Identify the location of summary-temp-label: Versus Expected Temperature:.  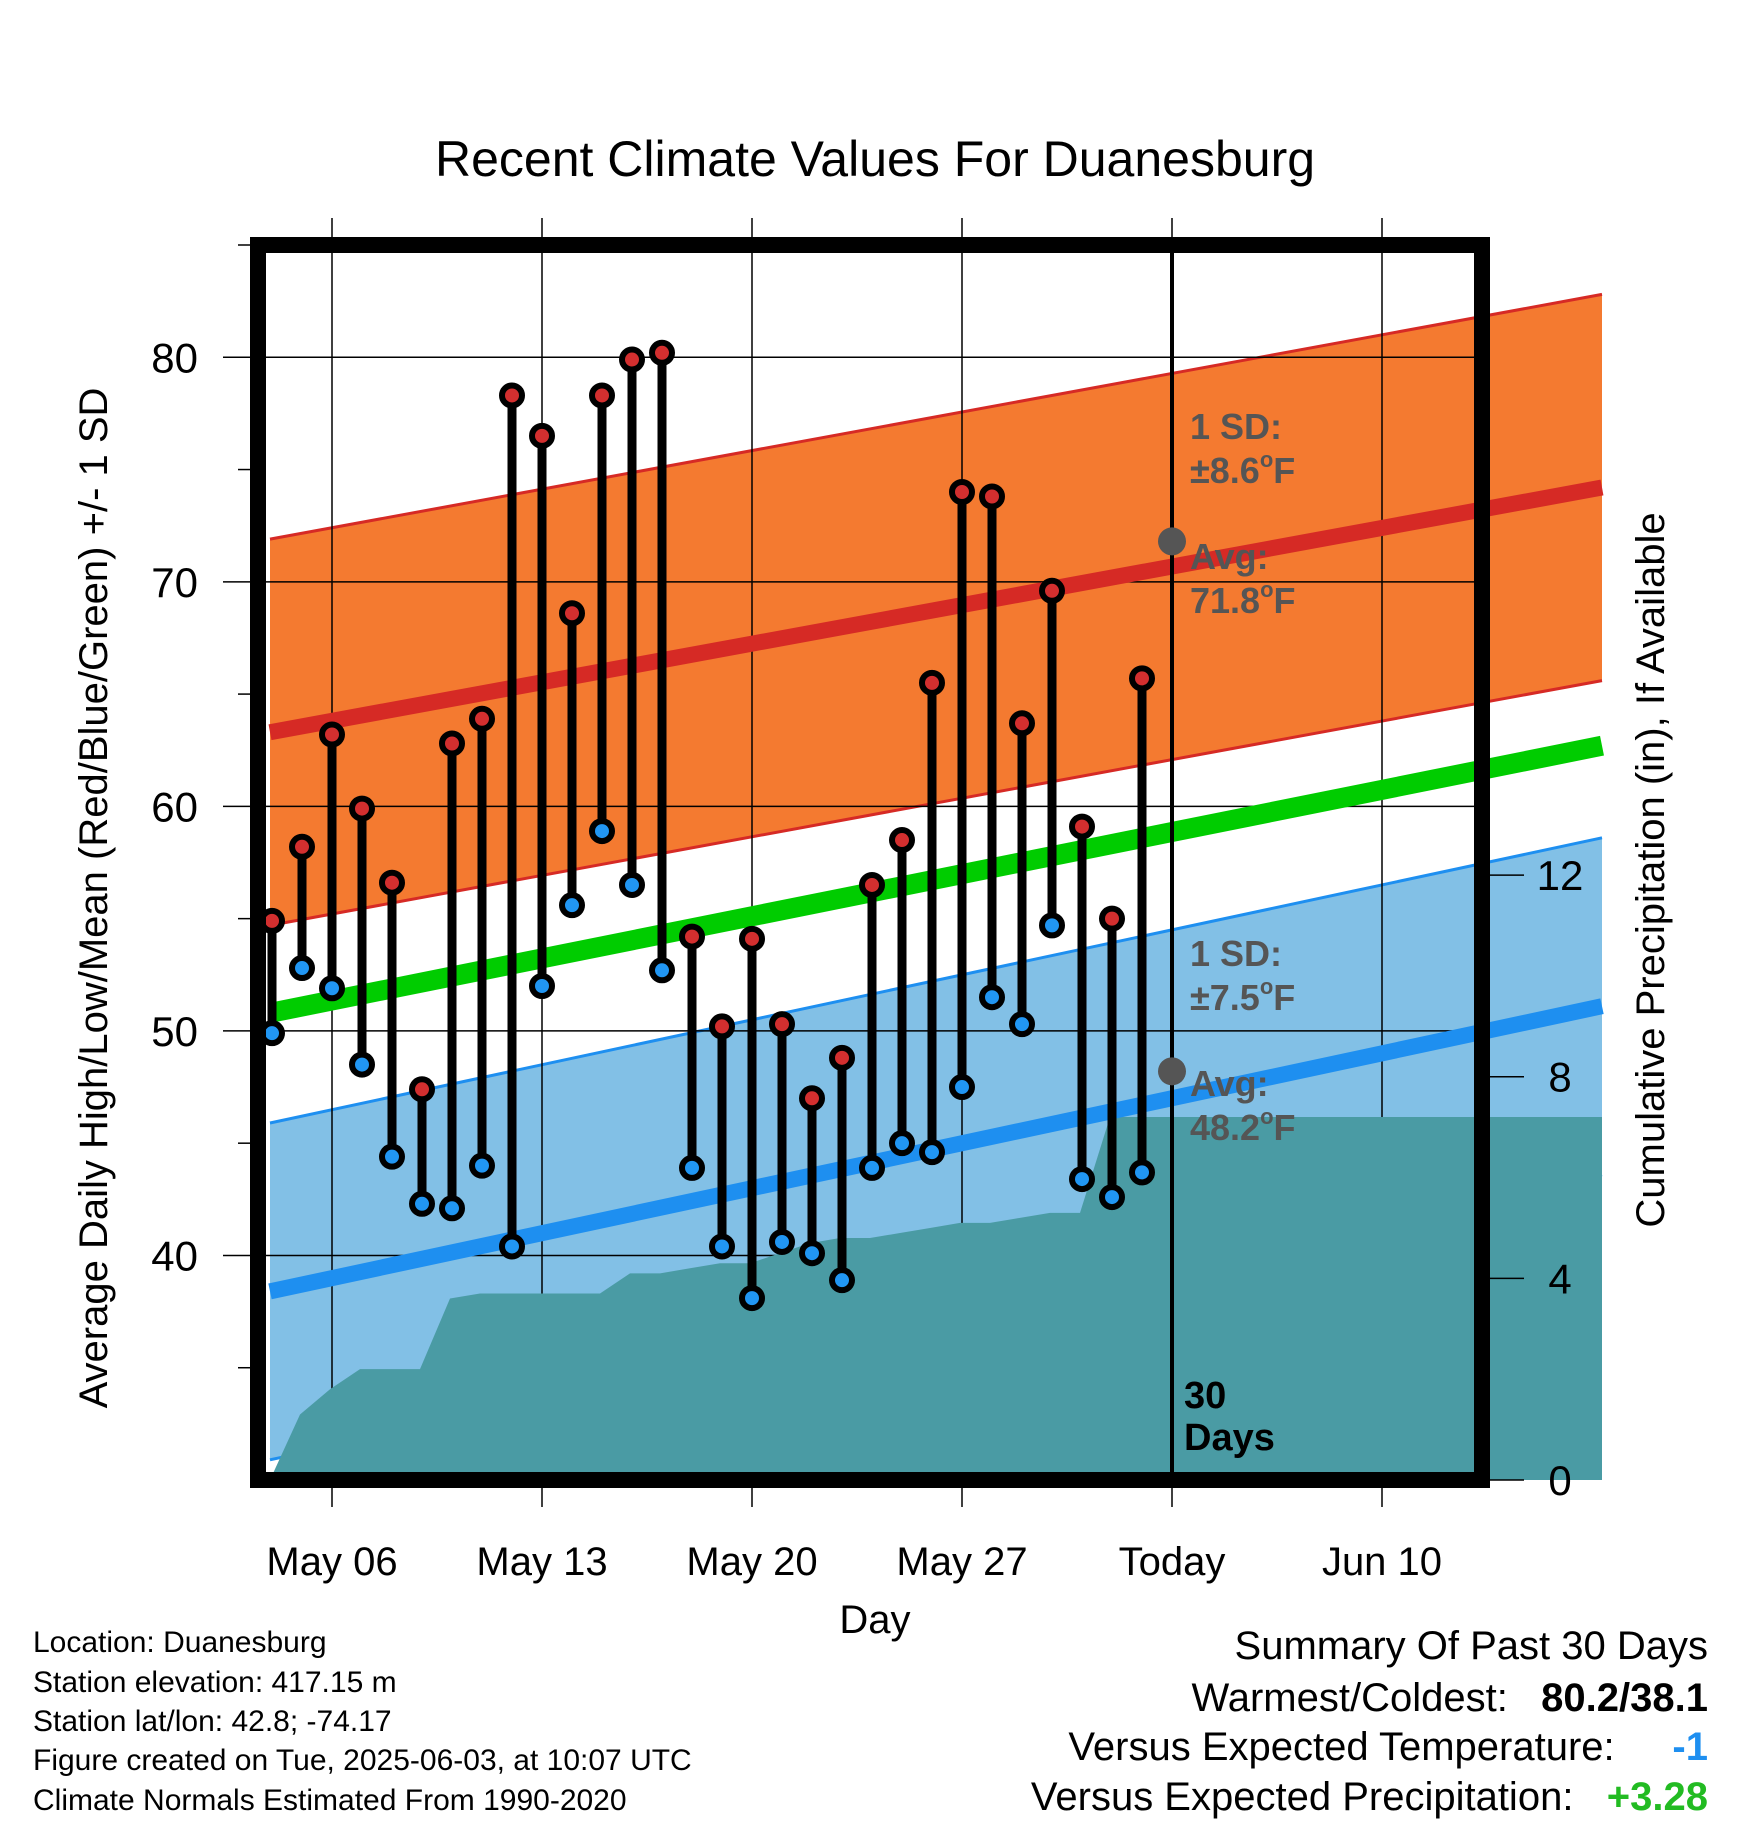
(1341, 1747).